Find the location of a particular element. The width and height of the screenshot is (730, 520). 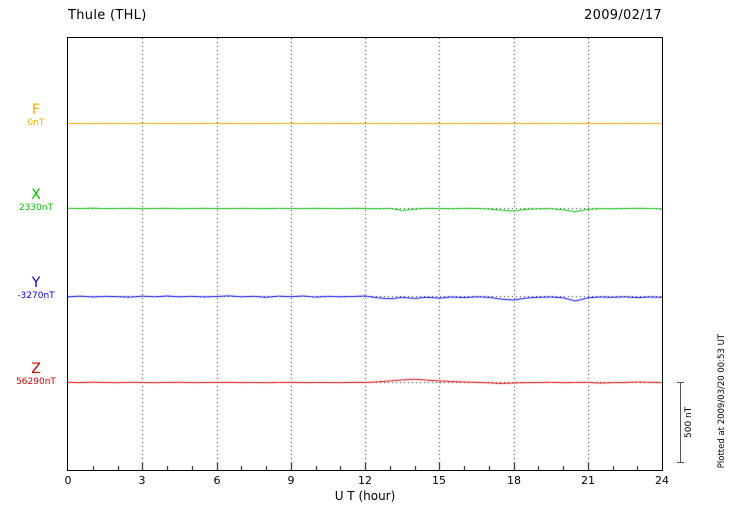

trace-label-F: F 0nT is located at coordinates (36, 116).